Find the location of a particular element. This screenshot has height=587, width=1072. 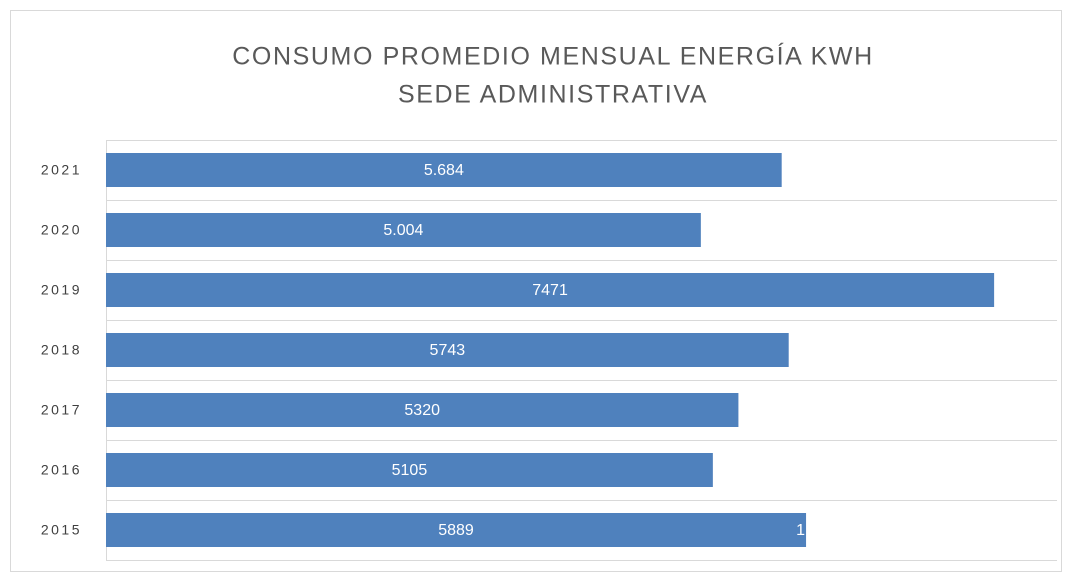

data-label: 5743 is located at coordinates (448, 350).